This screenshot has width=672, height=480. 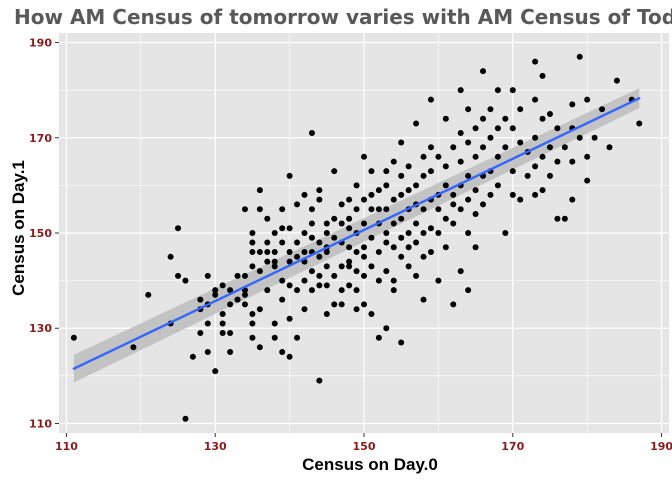 What do you see at coordinates (40, 43) in the screenshot?
I see `y-tick-label: 190` at bounding box center [40, 43].